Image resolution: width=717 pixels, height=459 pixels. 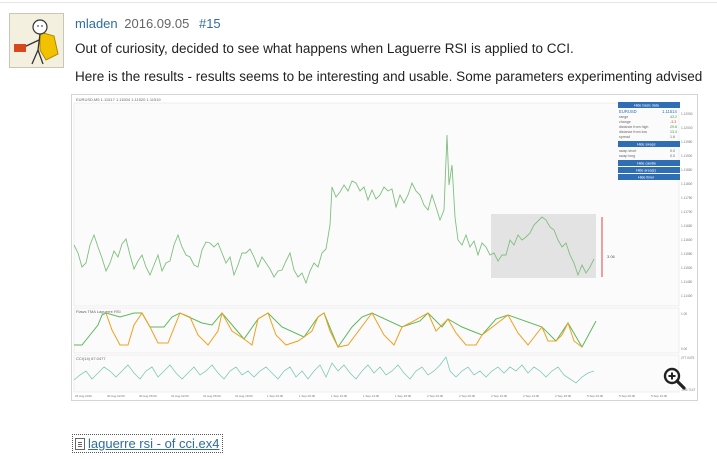 What do you see at coordinates (687, 198) in the screenshot?
I see `y-tick: 1.11750` at bounding box center [687, 198].